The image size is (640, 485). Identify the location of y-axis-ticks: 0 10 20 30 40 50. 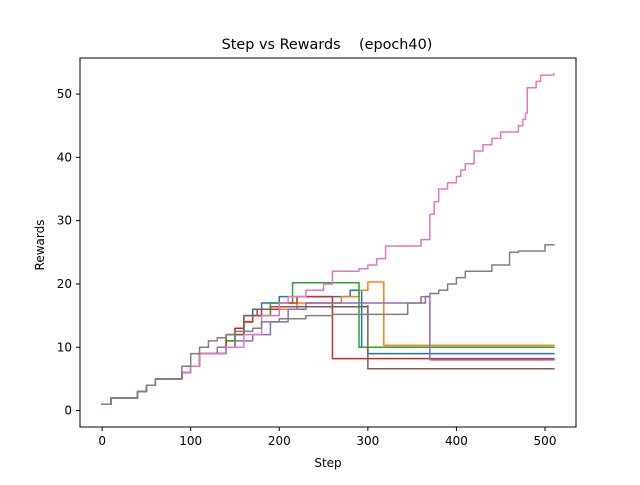
(68, 252).